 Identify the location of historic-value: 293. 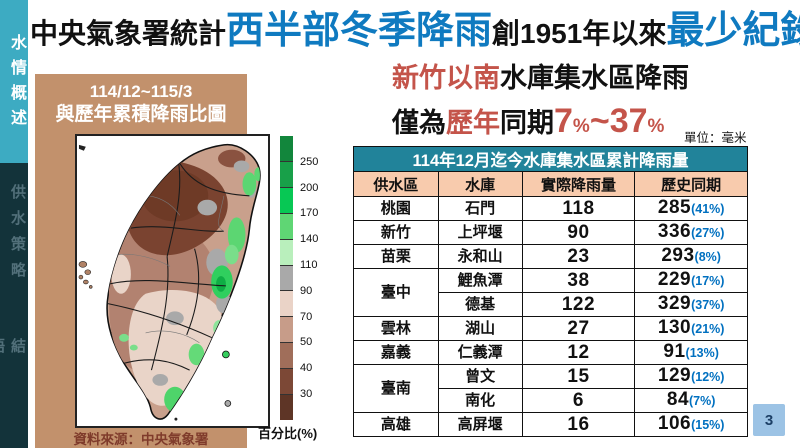
(678, 255).